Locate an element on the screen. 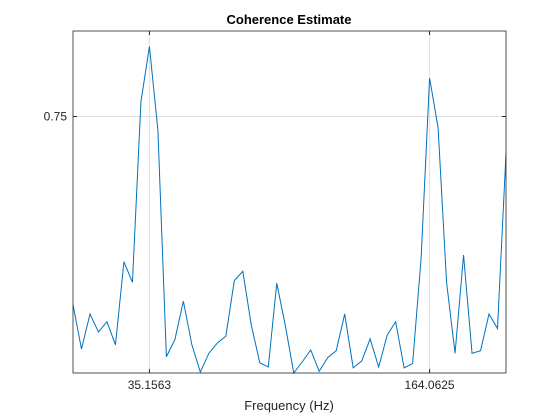 This screenshot has width=560, height=420. x-tick-label: 164.0625 is located at coordinates (430, 385).